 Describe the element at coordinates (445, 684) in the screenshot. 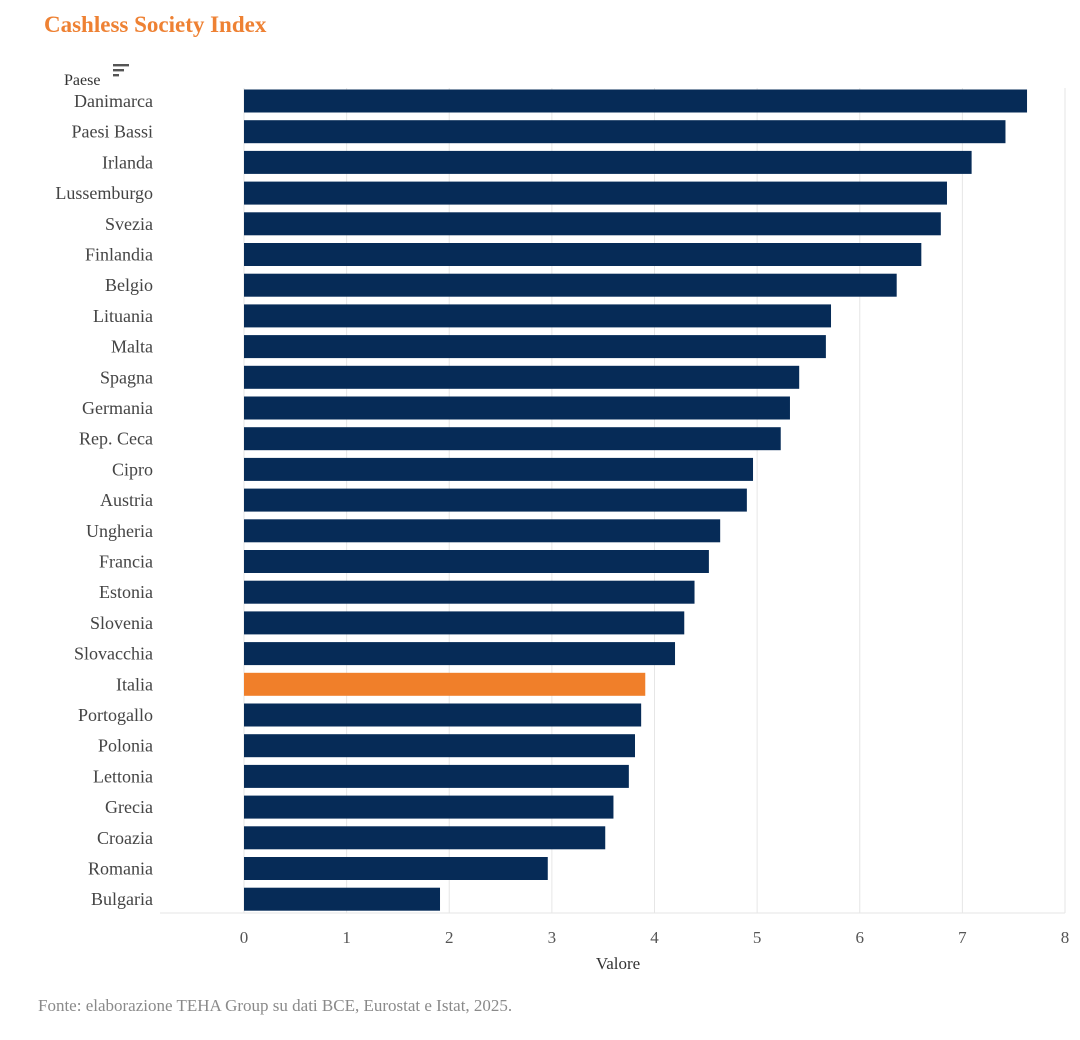

I see `bar-italia` at that location.